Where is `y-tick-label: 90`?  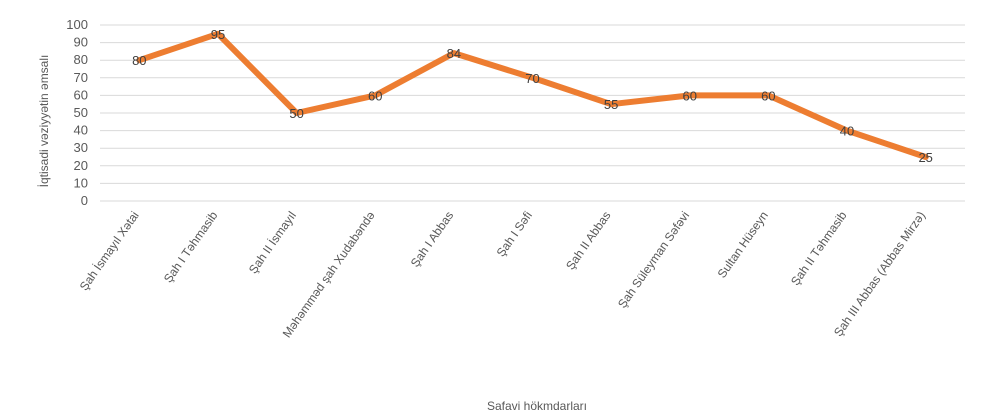
y-tick-label: 90 is located at coordinates (81, 42).